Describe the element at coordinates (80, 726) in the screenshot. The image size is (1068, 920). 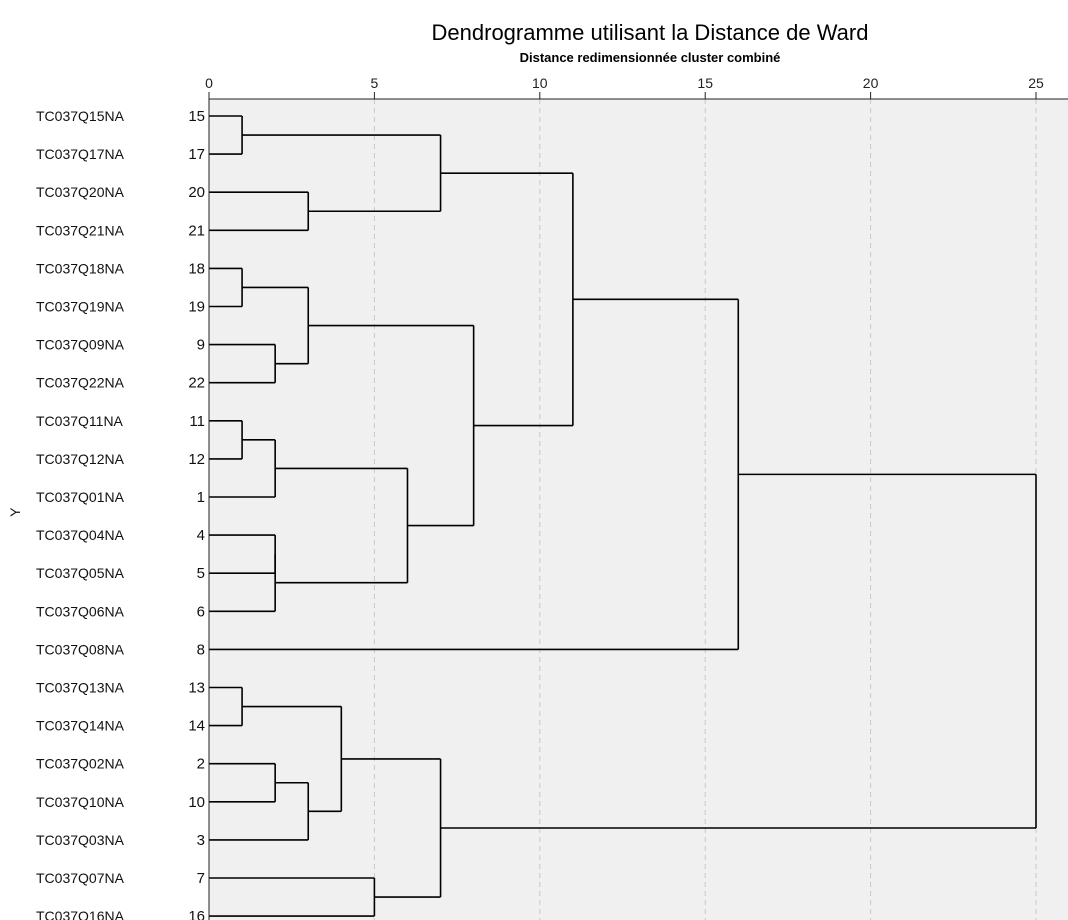
I see `leaf-label: TC037Q14NA` at that location.